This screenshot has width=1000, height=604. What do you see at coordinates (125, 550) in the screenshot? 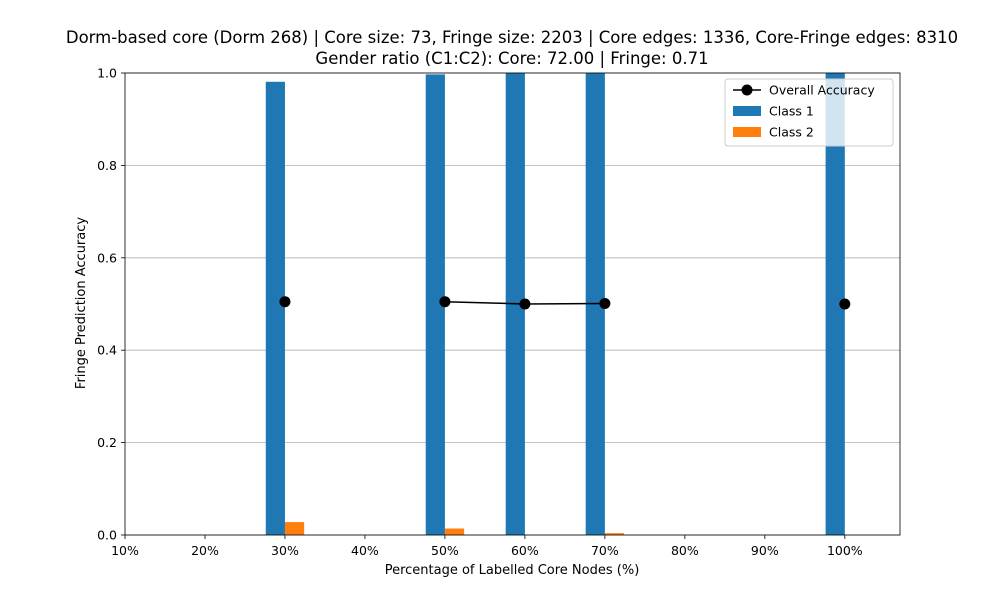
I see `x-tick-label: 10%` at bounding box center [125, 550].